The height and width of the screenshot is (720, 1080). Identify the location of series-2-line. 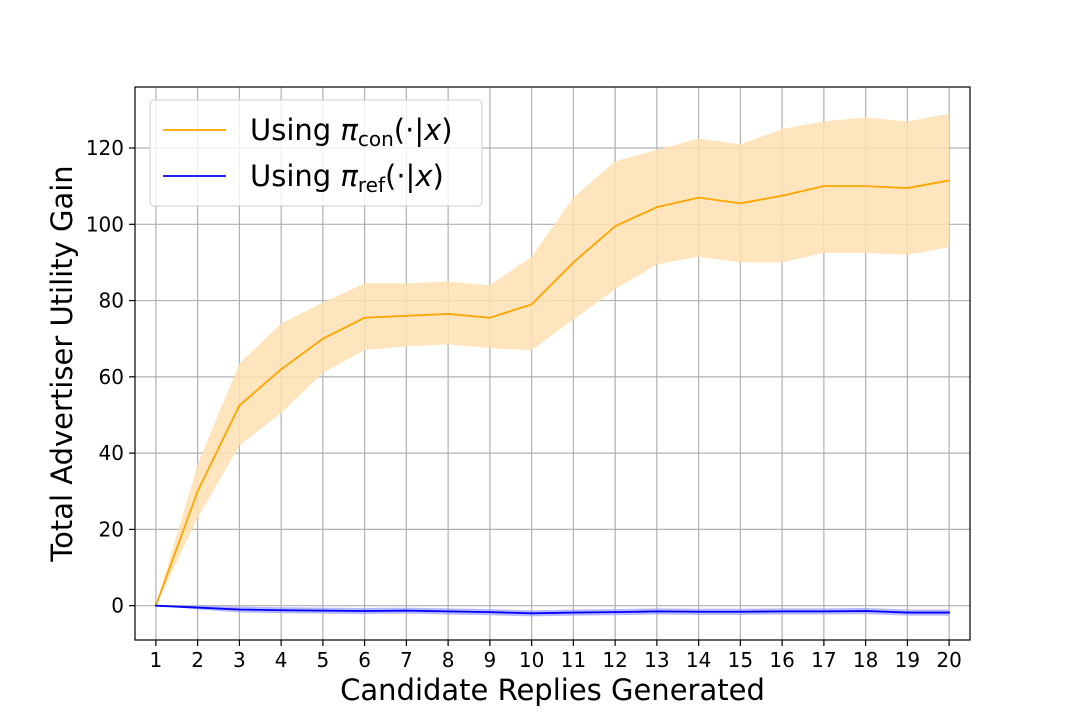
(552, 609).